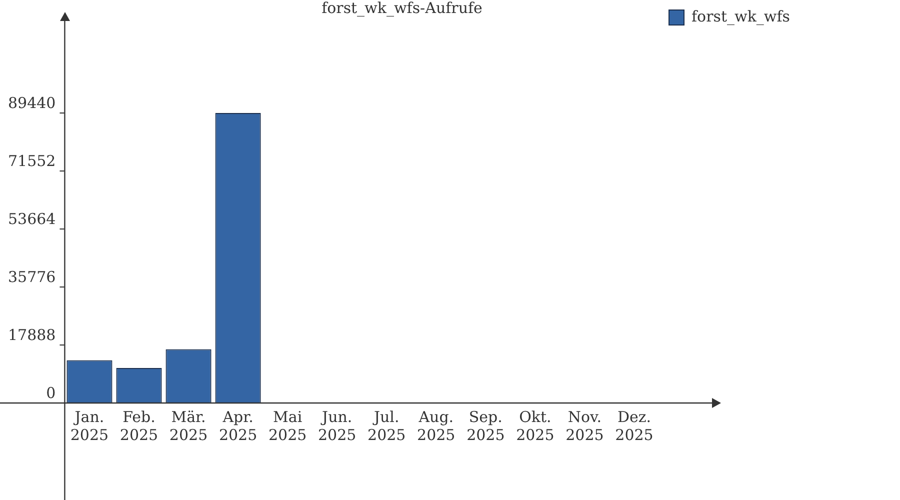 Image resolution: width=900 pixels, height=500 pixels. I want to click on x-tick-label: Mai 2025, so click(287, 426).